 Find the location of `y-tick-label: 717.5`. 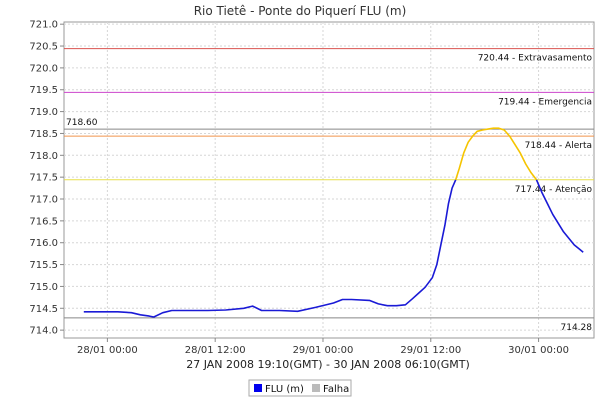

y-tick-label: 717.5 is located at coordinates (43, 178).